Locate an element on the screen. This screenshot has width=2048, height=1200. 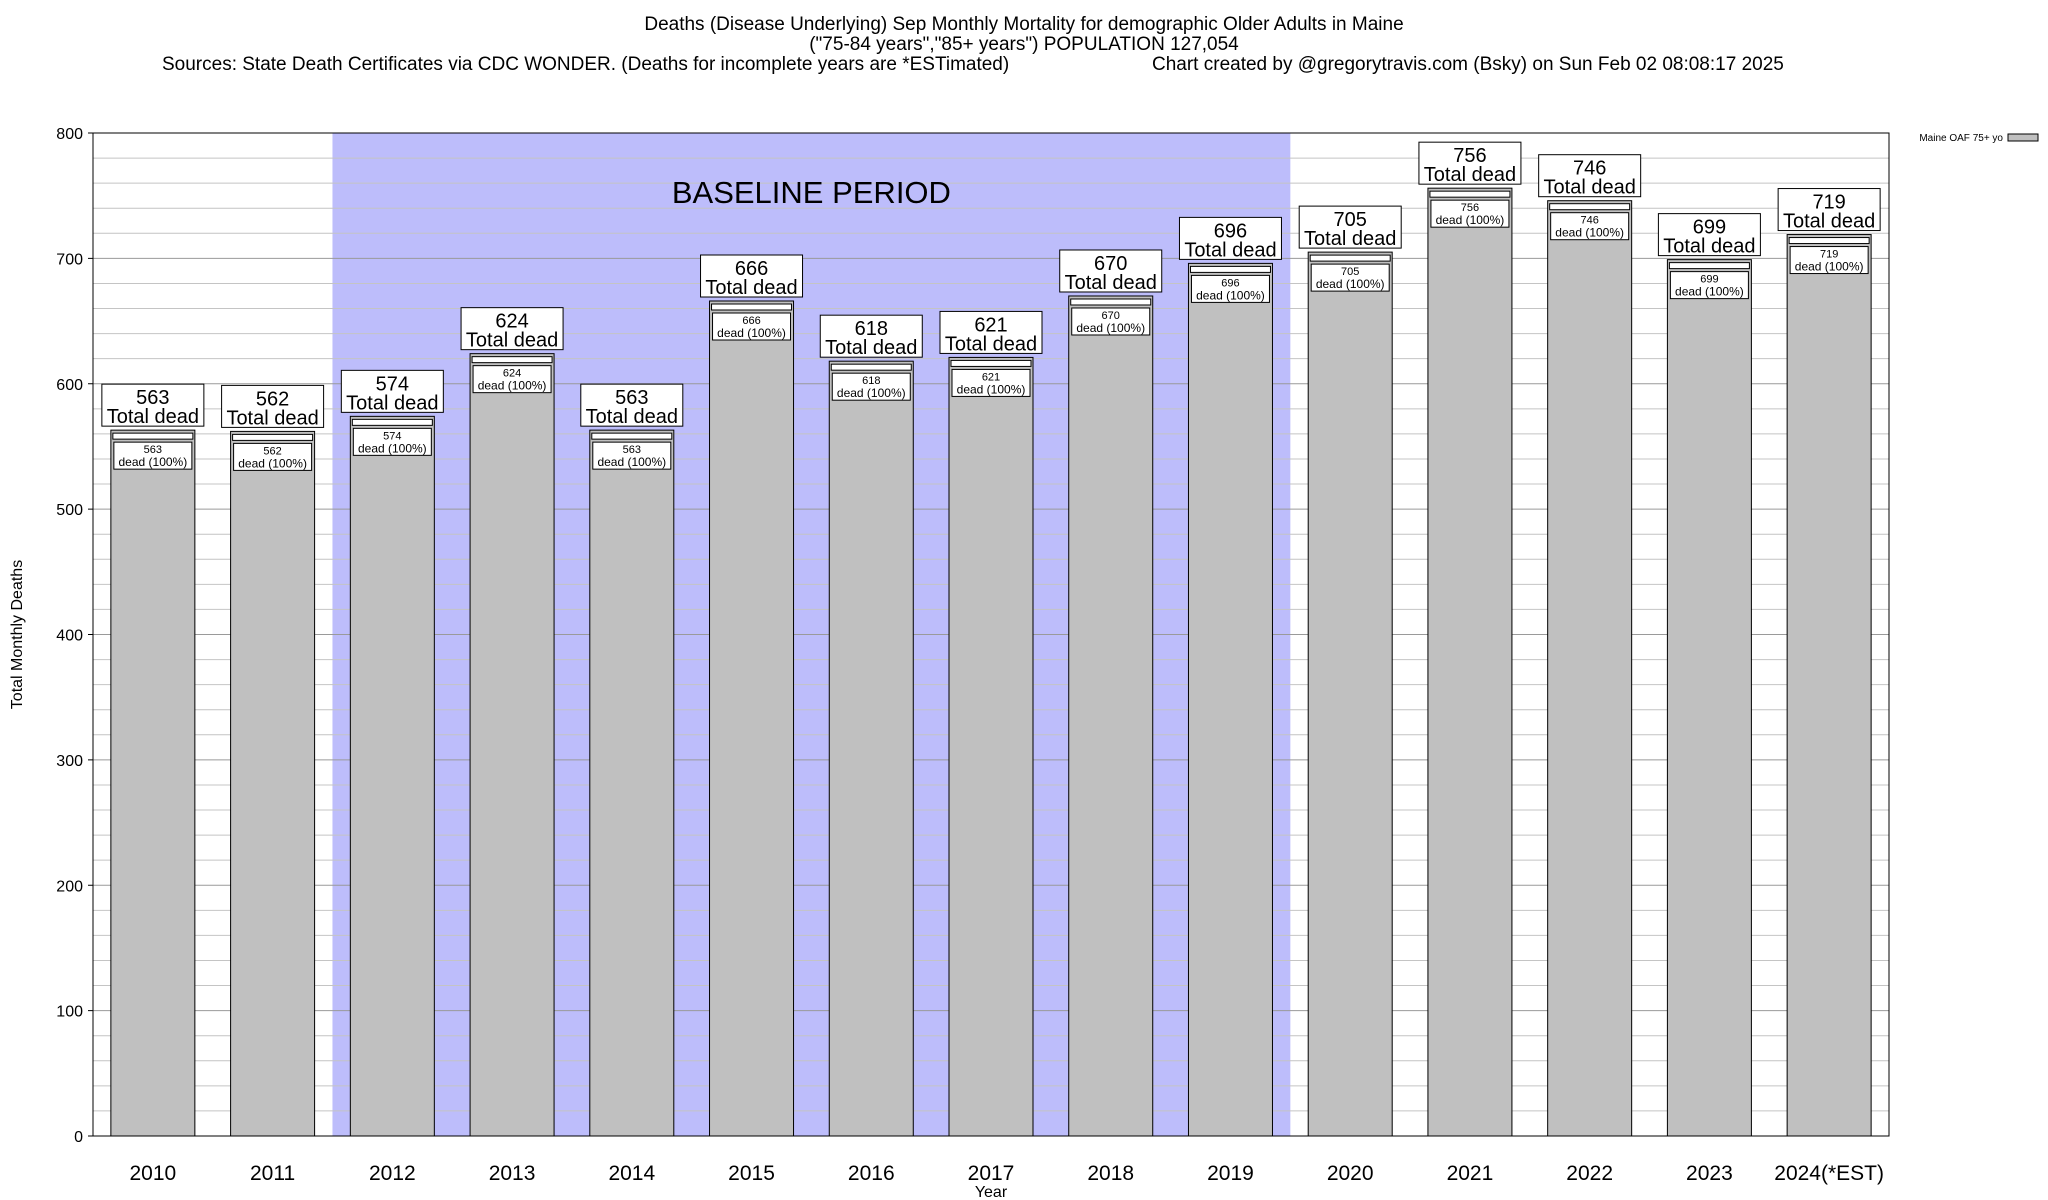
inner-value-label: 563 is located at coordinates (153, 450).